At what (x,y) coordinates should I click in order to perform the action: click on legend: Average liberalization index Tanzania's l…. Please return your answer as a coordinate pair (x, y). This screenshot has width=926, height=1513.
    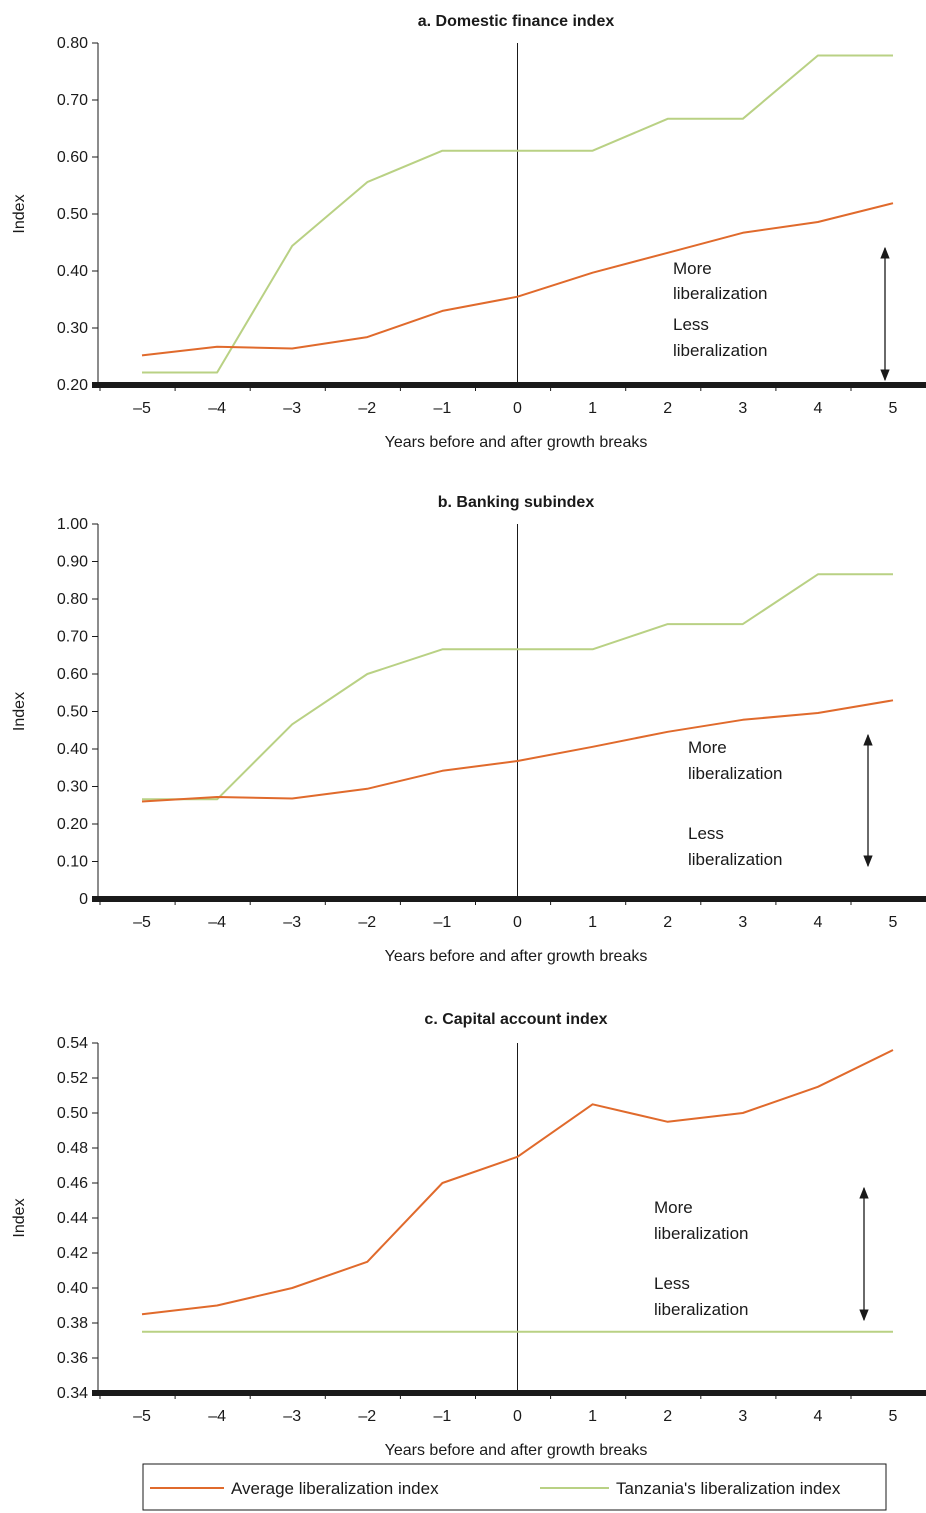
    Looking at the image, I should click on (514, 1487).